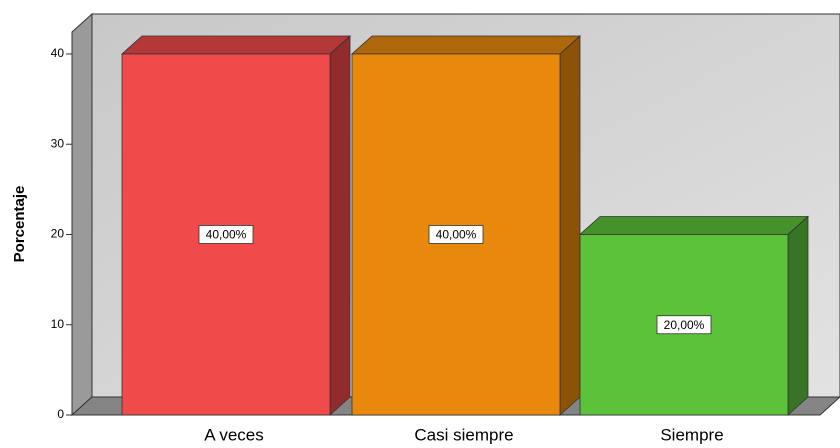 The height and width of the screenshot is (448, 840). I want to click on x-tick-label: A veces, so click(234, 434).